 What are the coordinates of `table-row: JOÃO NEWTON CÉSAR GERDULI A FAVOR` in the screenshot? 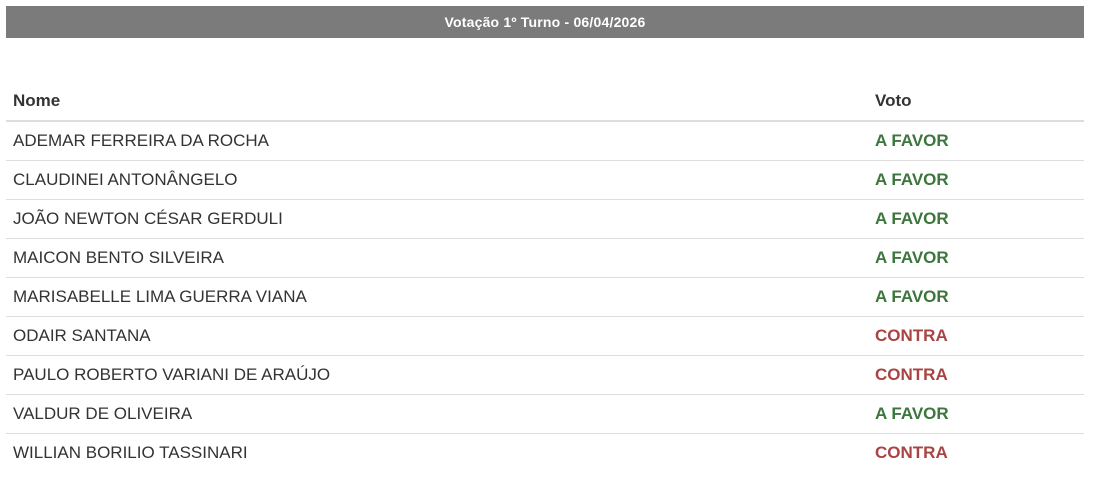 It's located at (545, 219).